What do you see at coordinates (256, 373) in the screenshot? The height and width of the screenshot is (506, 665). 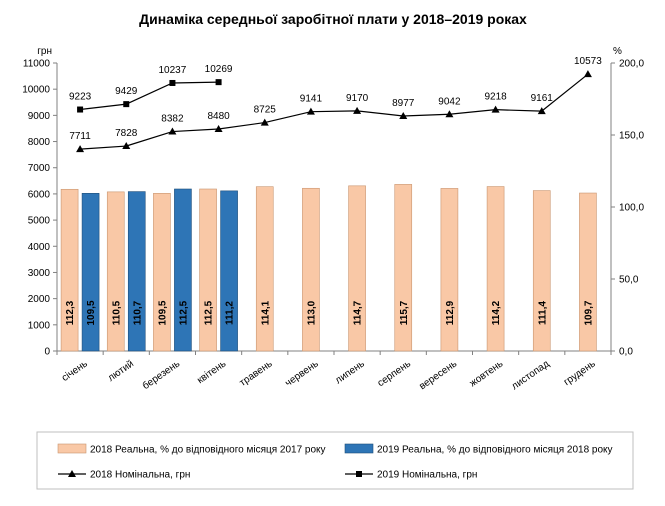 I see `x-axis-category-label: травень` at bounding box center [256, 373].